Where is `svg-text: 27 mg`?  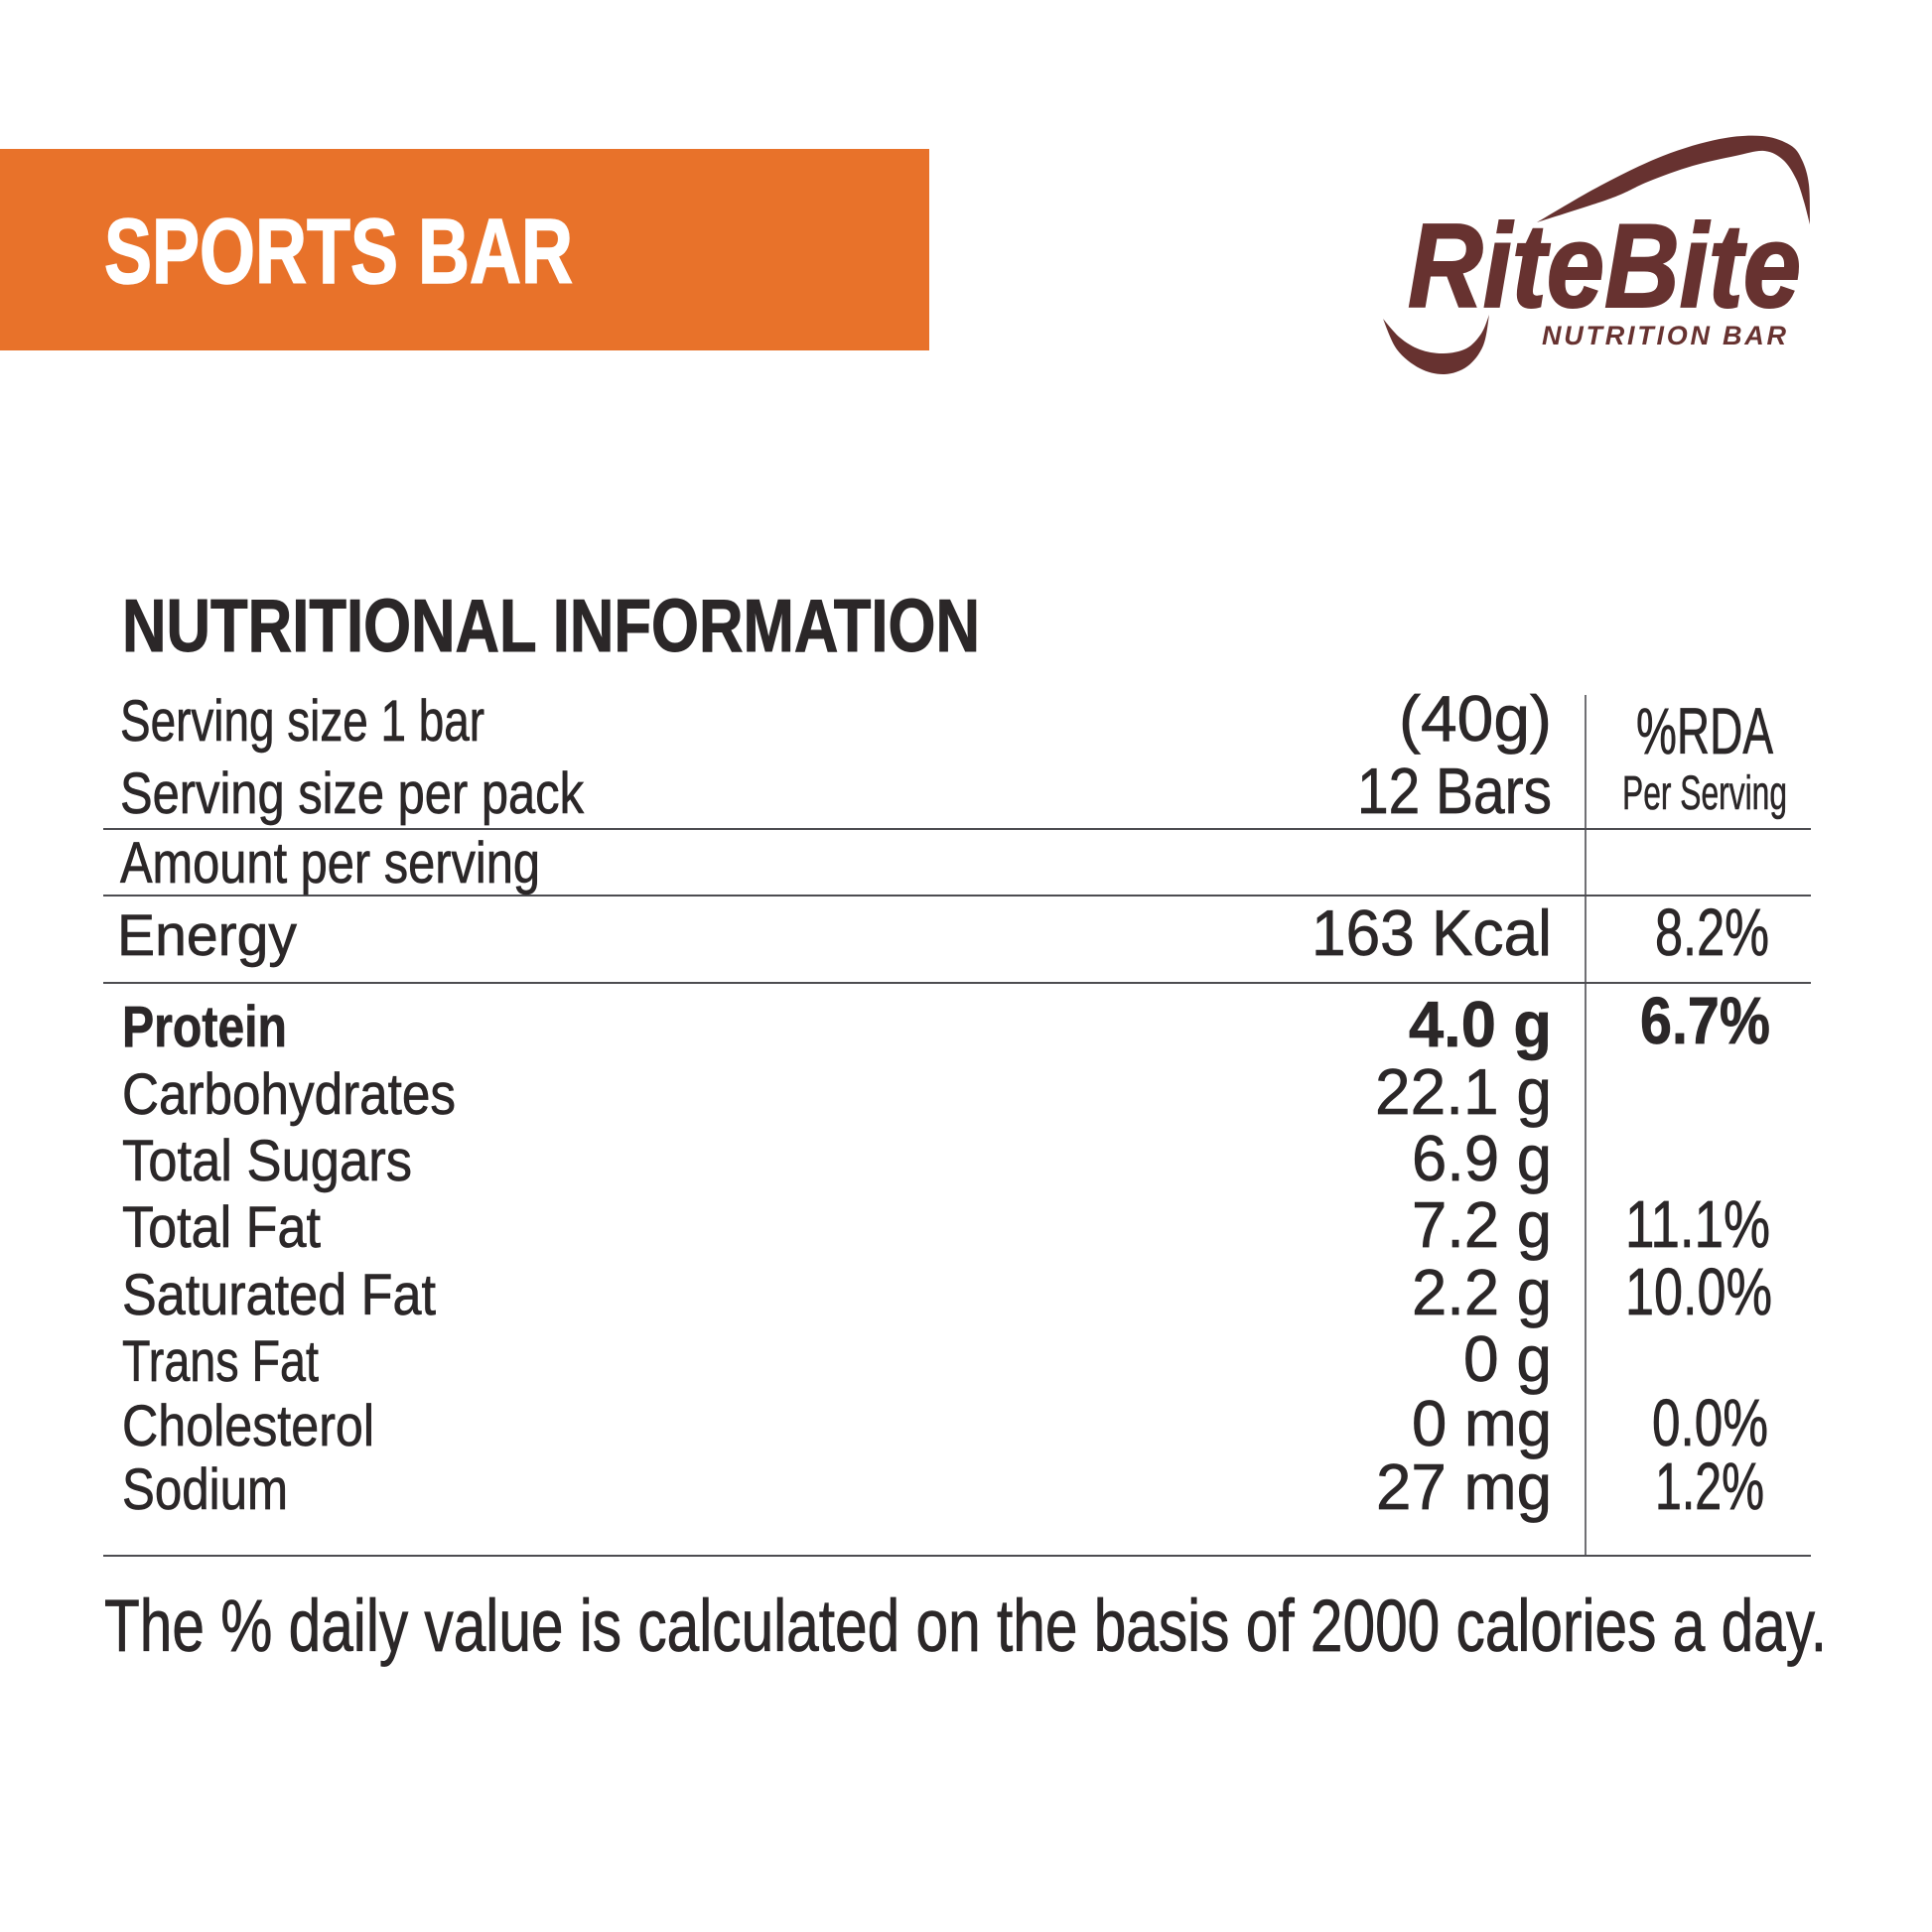 svg-text: 27 mg is located at coordinates (1464, 1486).